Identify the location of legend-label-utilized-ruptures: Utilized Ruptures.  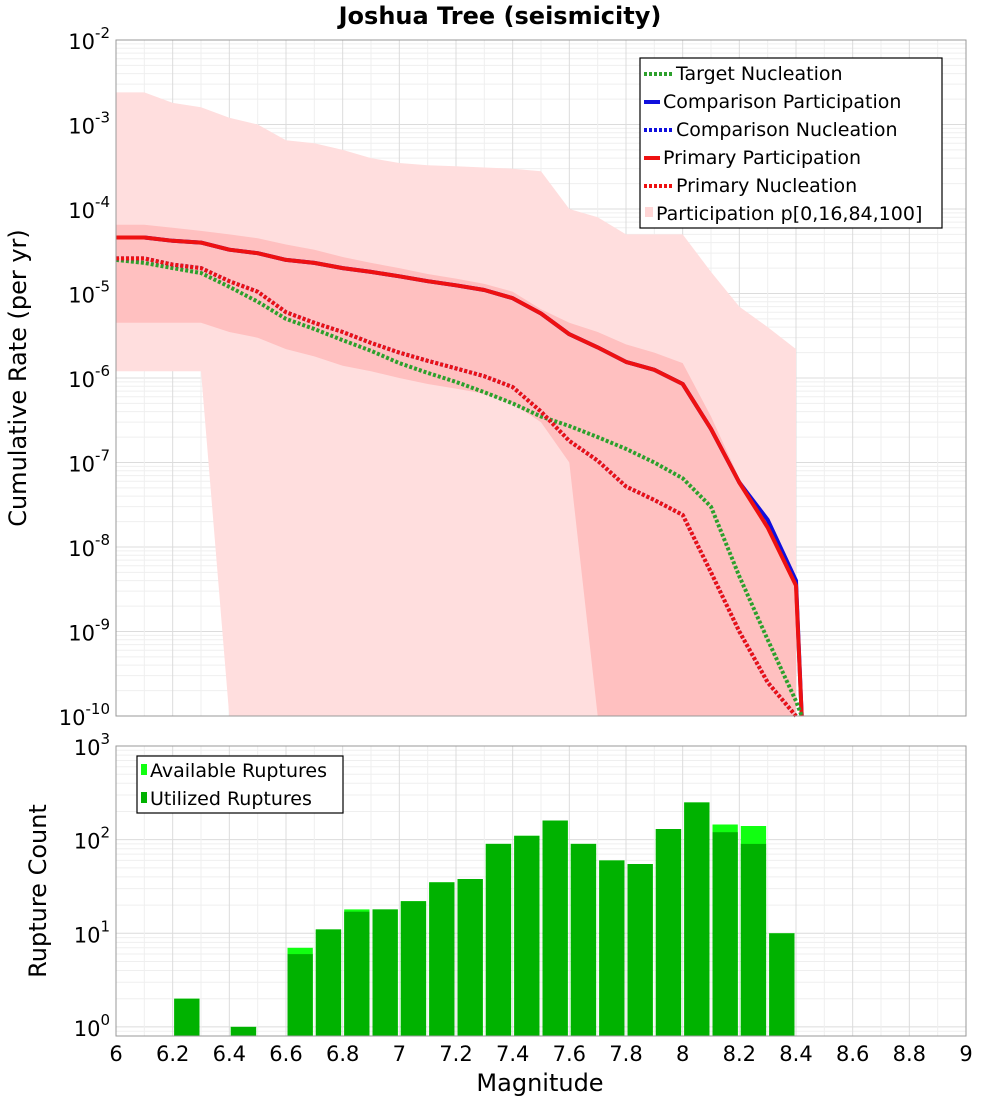
(231, 799).